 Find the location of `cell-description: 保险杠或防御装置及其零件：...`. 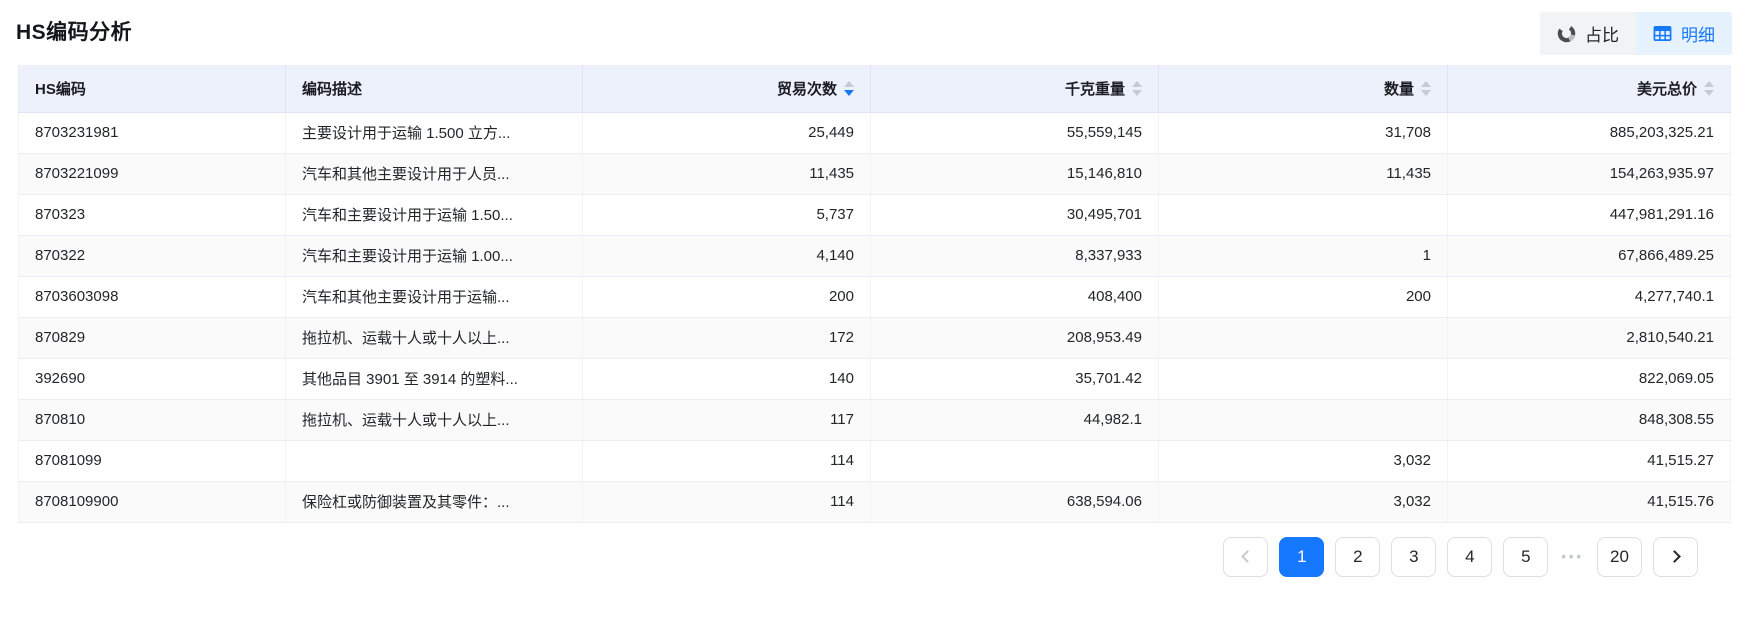

cell-description: 保险杠或防御装置及其零件：... is located at coordinates (434, 502).